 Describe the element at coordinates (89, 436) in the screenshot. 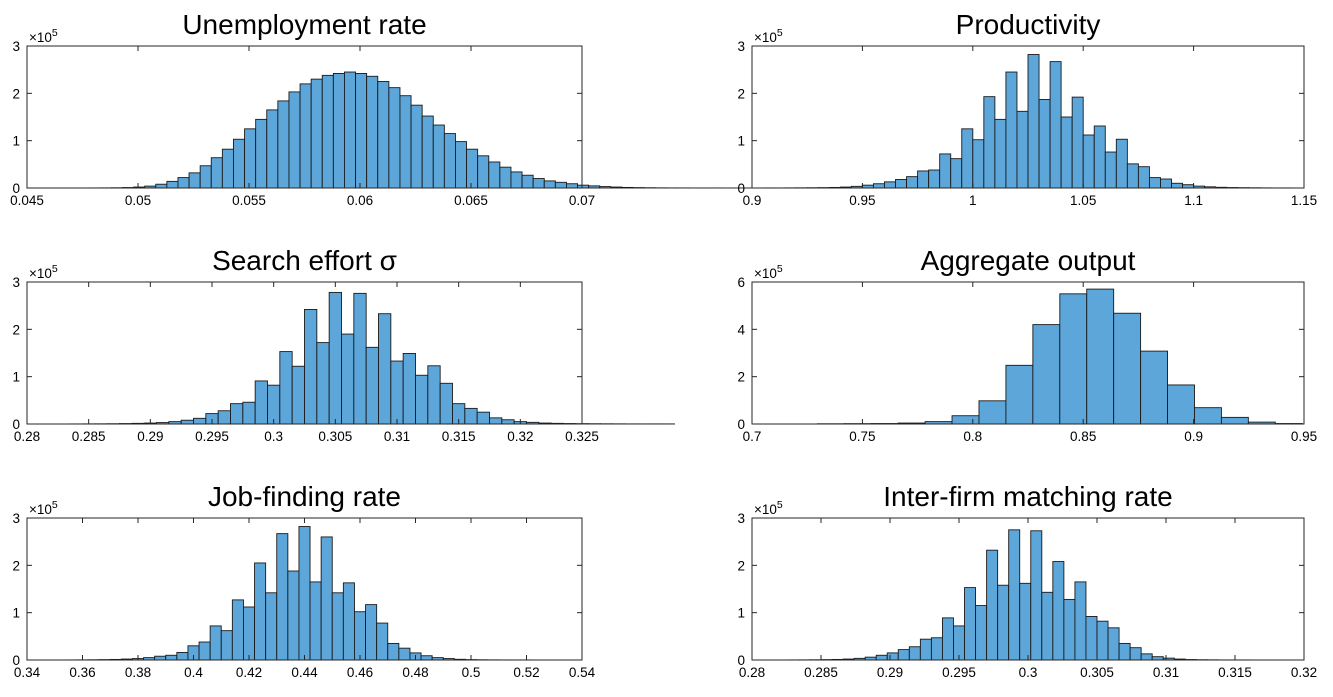

I see `chart3-xtick-label-1: 0.285` at that location.